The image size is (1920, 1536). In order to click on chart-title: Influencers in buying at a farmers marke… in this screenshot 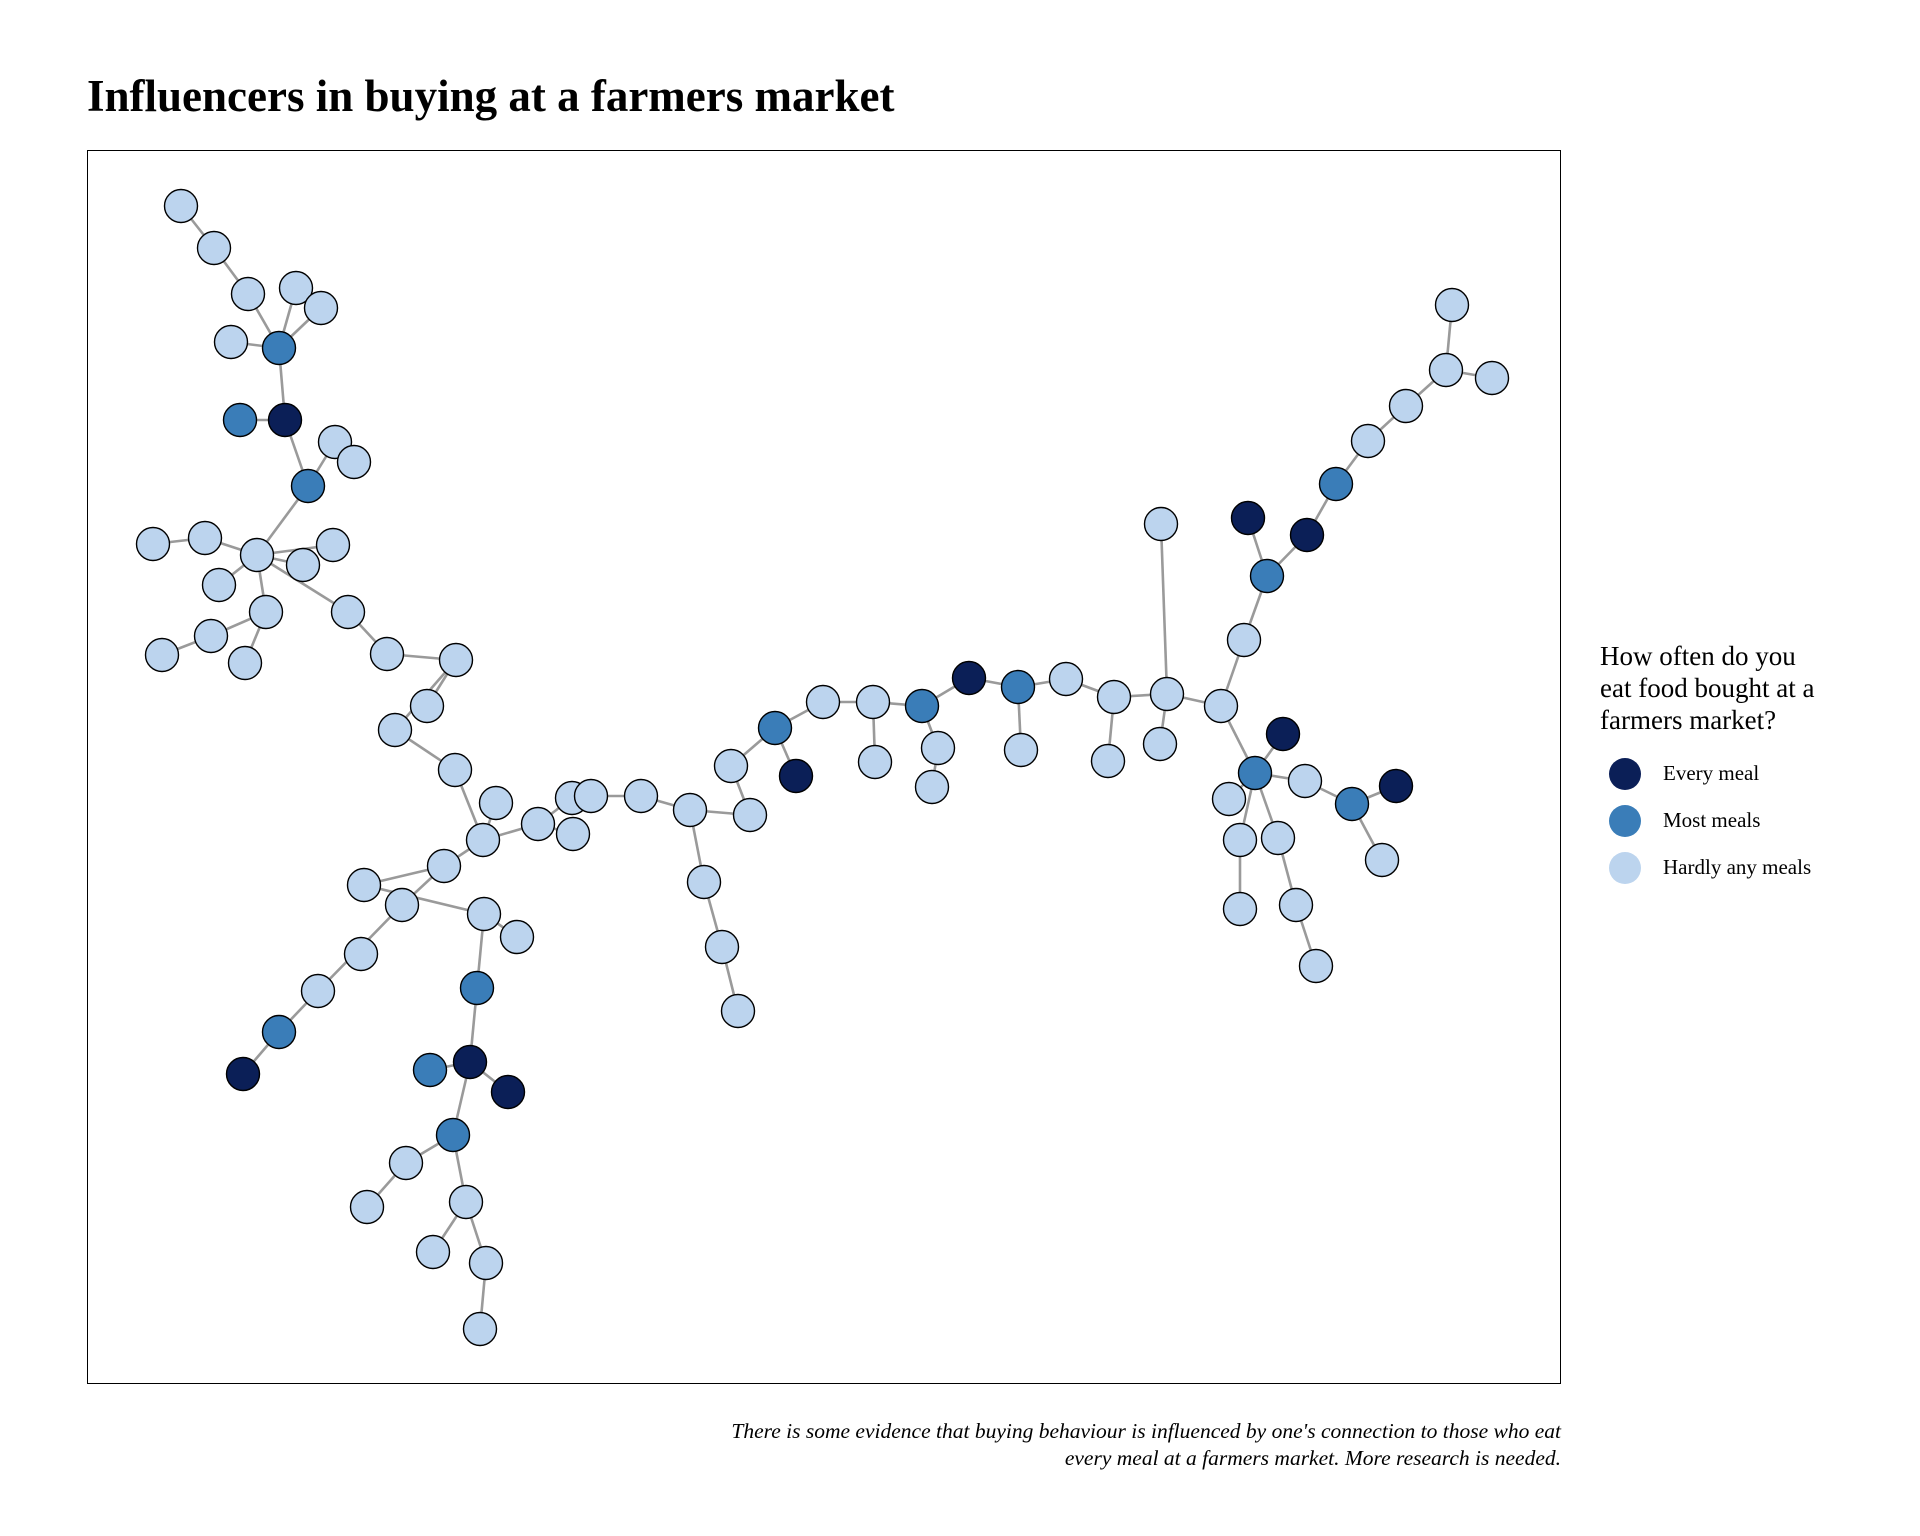, I will do `click(491, 96)`.